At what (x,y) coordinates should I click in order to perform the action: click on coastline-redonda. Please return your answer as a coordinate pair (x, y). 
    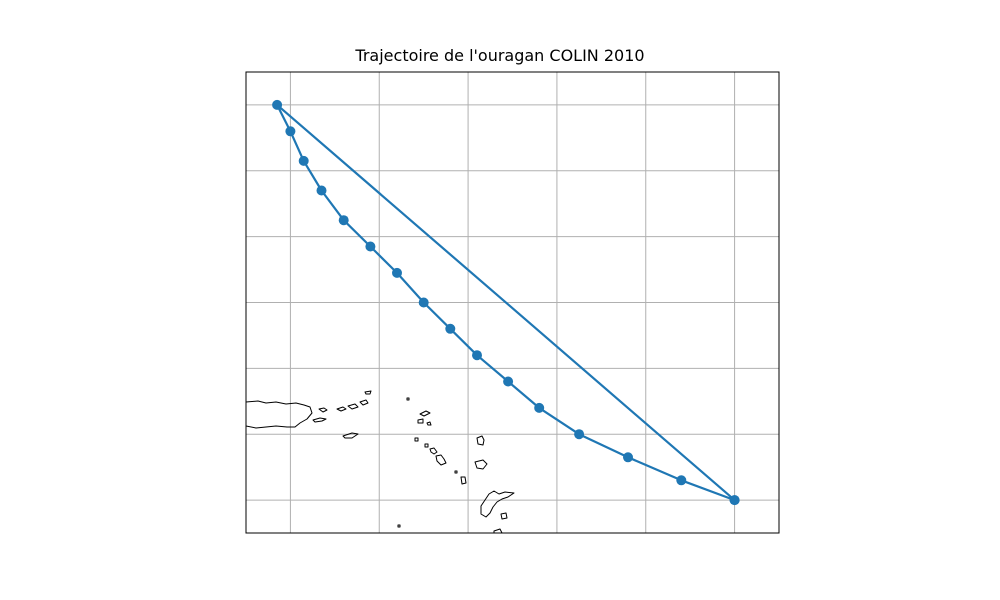
    Looking at the image, I should click on (456, 472).